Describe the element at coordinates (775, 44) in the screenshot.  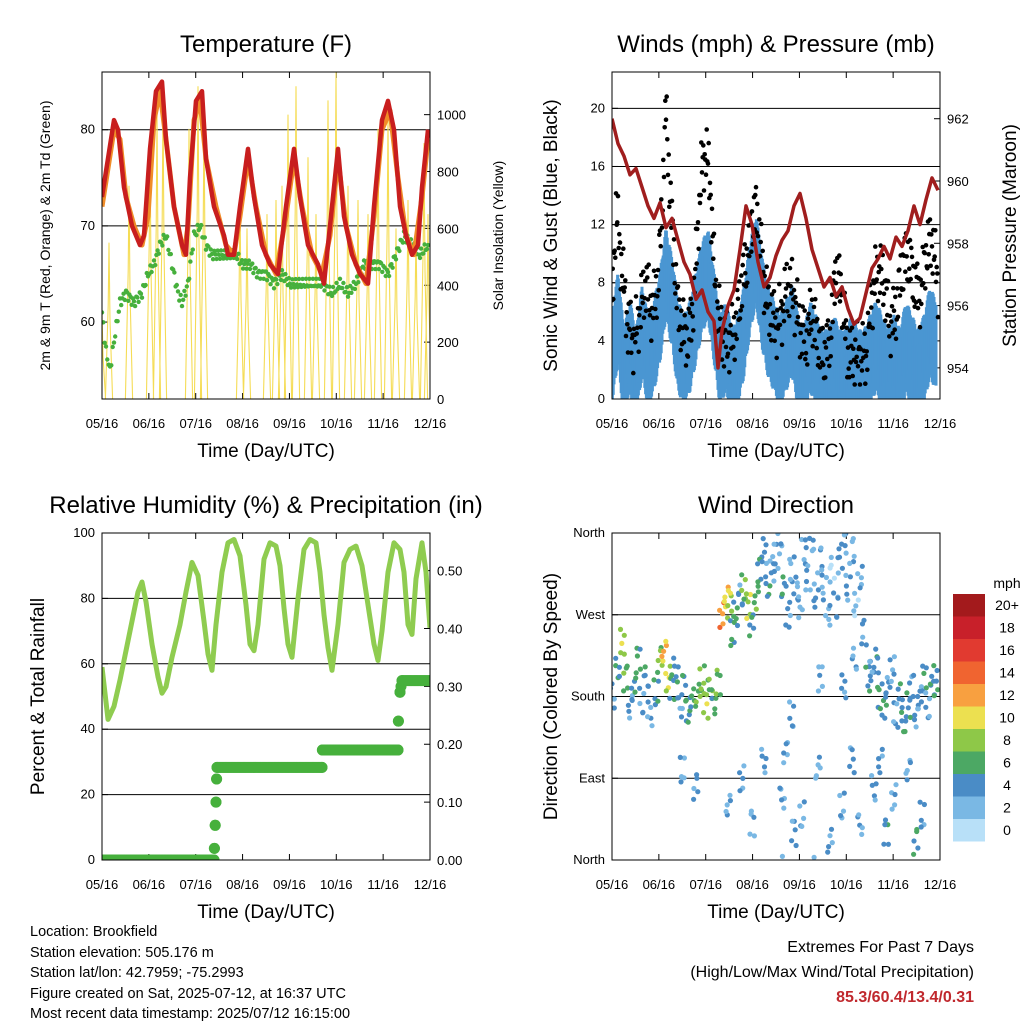
I see `panel-title: Winds (mph) & Pressure (mb)` at that location.